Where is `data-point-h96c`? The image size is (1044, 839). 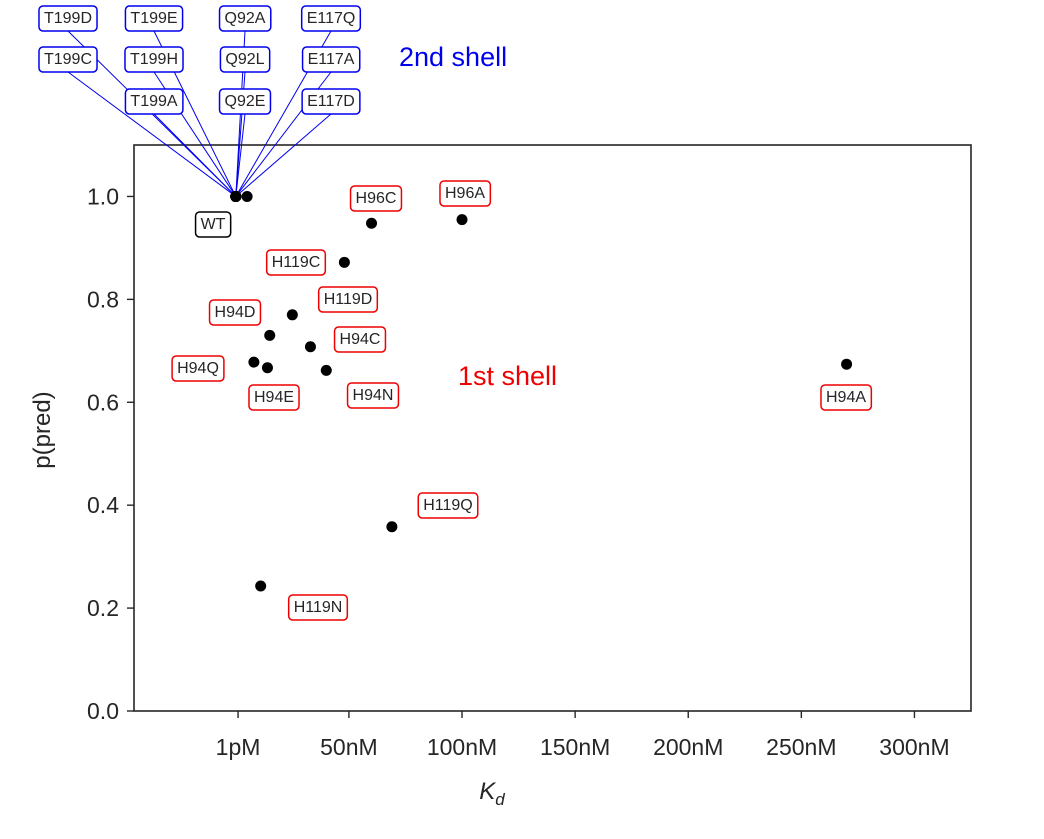 data-point-h96c is located at coordinates (372, 223).